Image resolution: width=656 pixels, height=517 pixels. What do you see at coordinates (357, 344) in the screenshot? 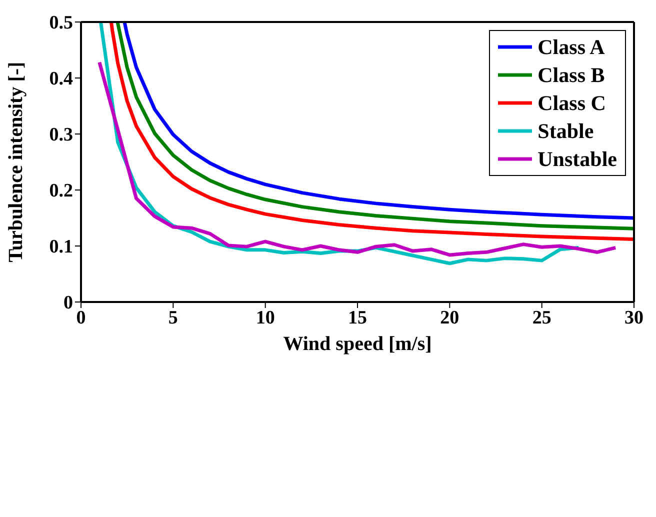
I see `x-axis-title: Wind speed [m/s]` at bounding box center [357, 344].